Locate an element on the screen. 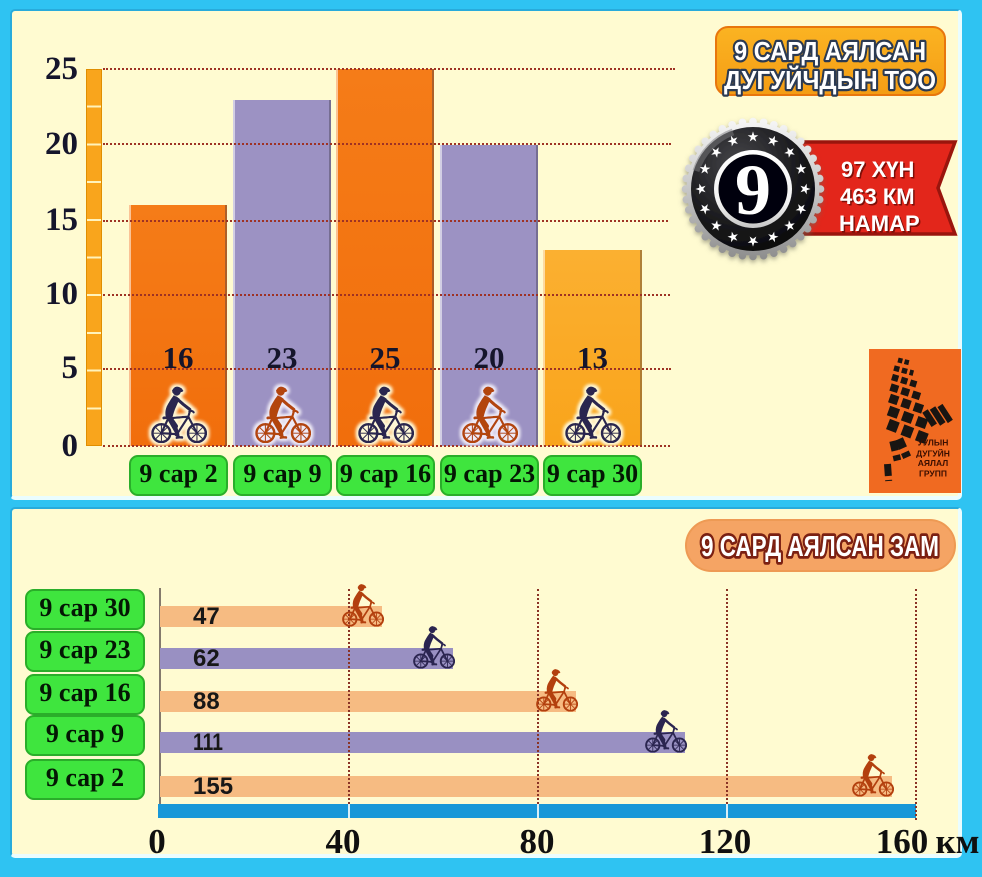 This screenshot has height=877, width=982. svg-text: АЯЛАЛ is located at coordinates (933, 463).